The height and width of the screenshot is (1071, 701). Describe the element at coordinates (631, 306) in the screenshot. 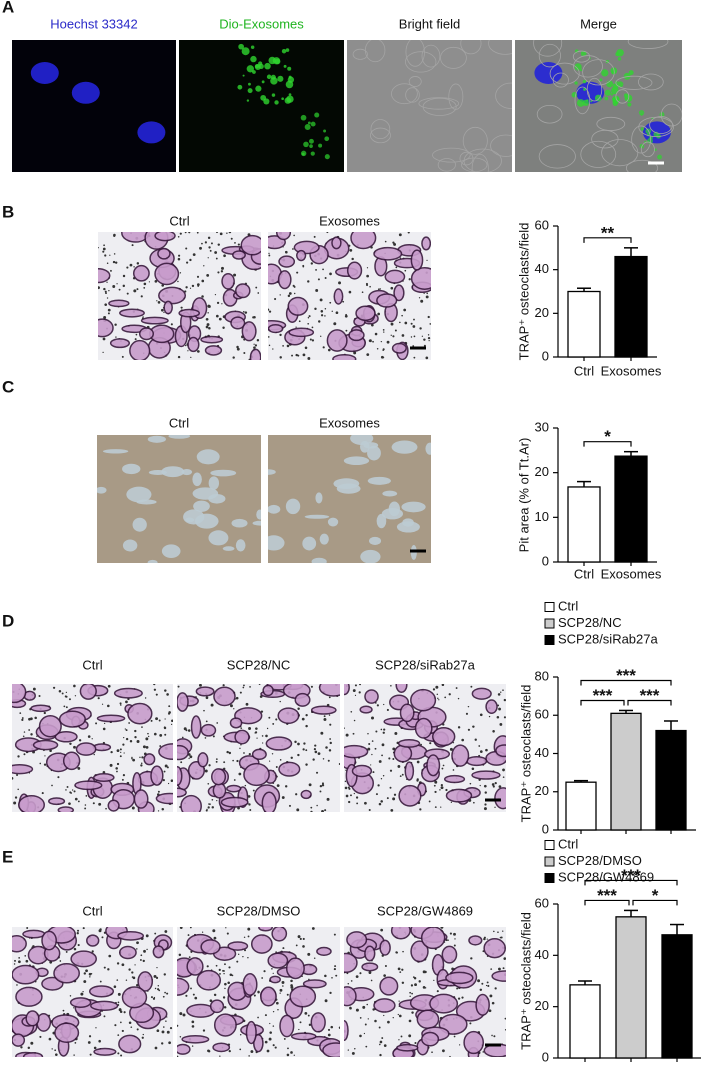

I see `bar` at that location.